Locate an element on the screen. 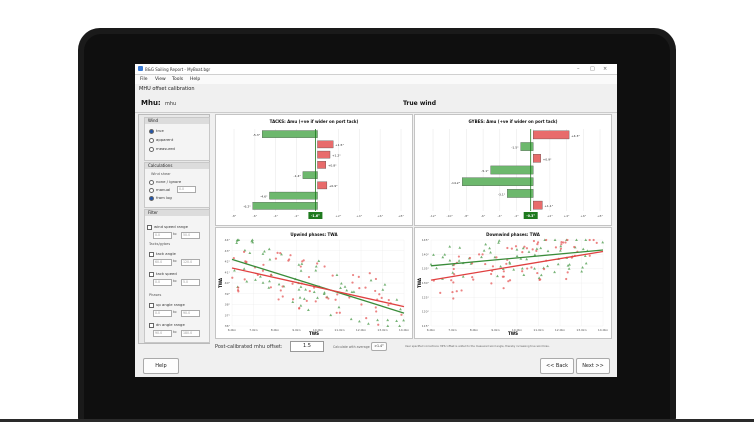 This screenshot has width=754, height=424. menu-file: File is located at coordinates (144, 79).